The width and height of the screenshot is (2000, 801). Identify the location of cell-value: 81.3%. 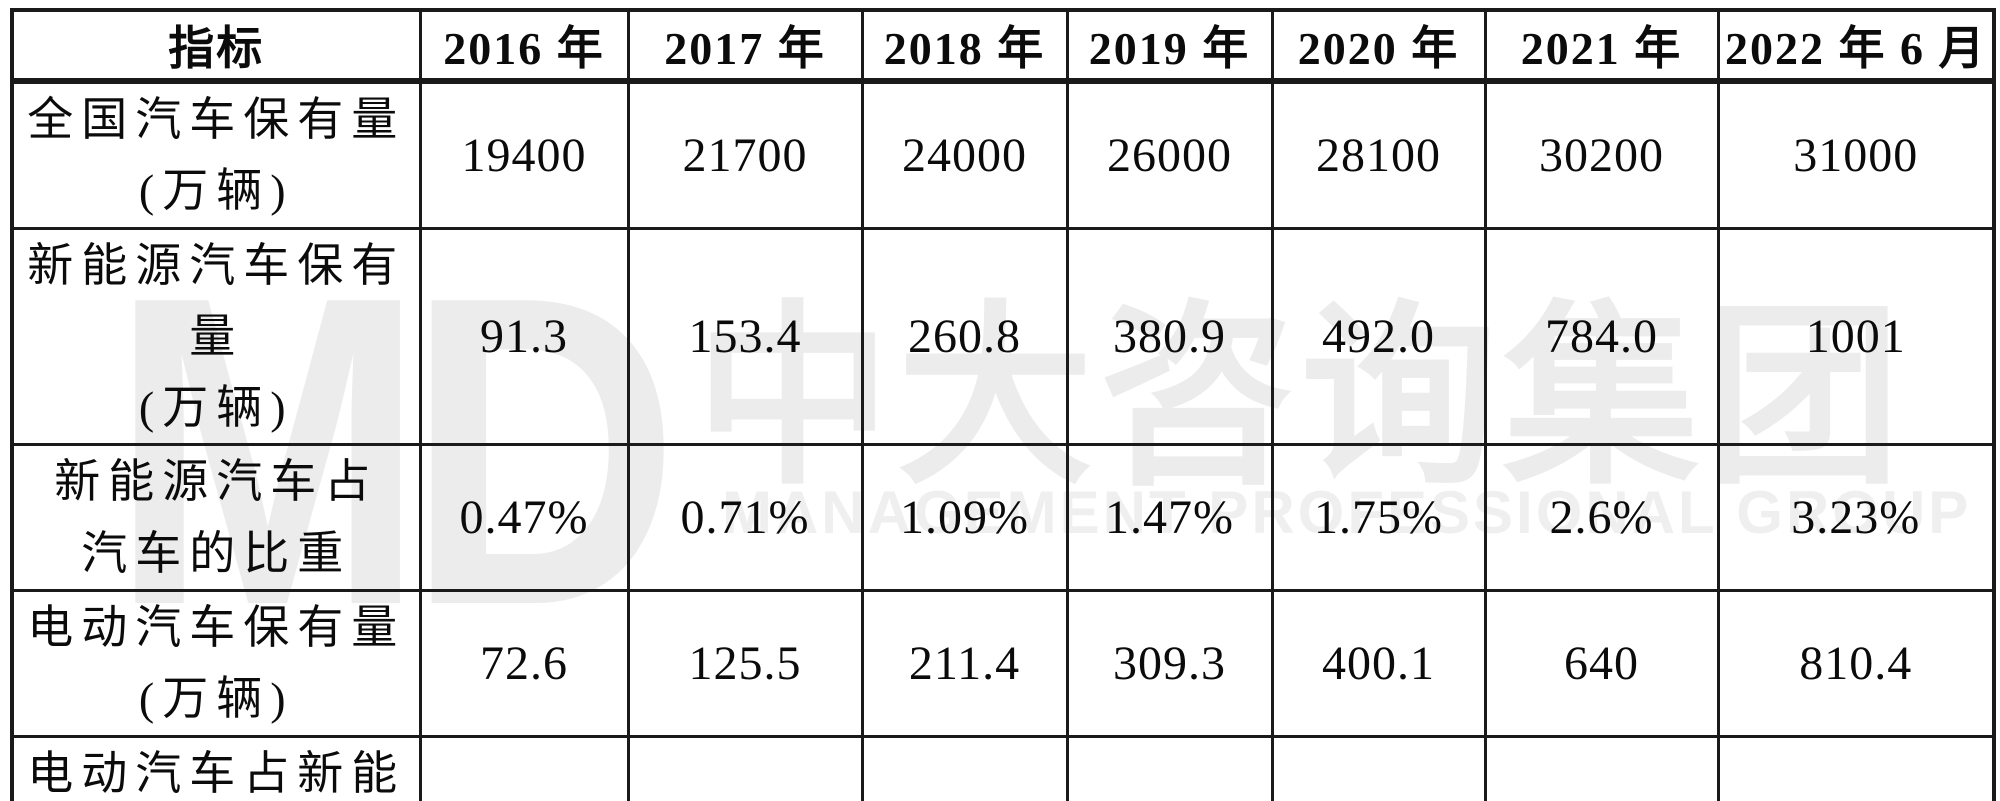
(1378, 767).